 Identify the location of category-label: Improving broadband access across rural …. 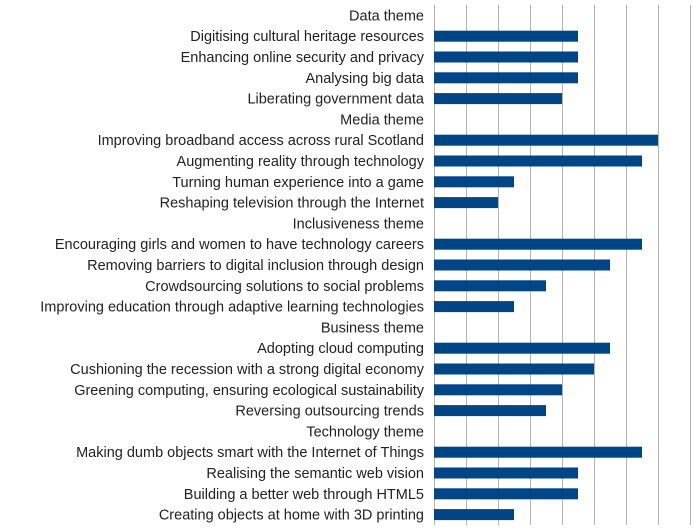
(261, 141).